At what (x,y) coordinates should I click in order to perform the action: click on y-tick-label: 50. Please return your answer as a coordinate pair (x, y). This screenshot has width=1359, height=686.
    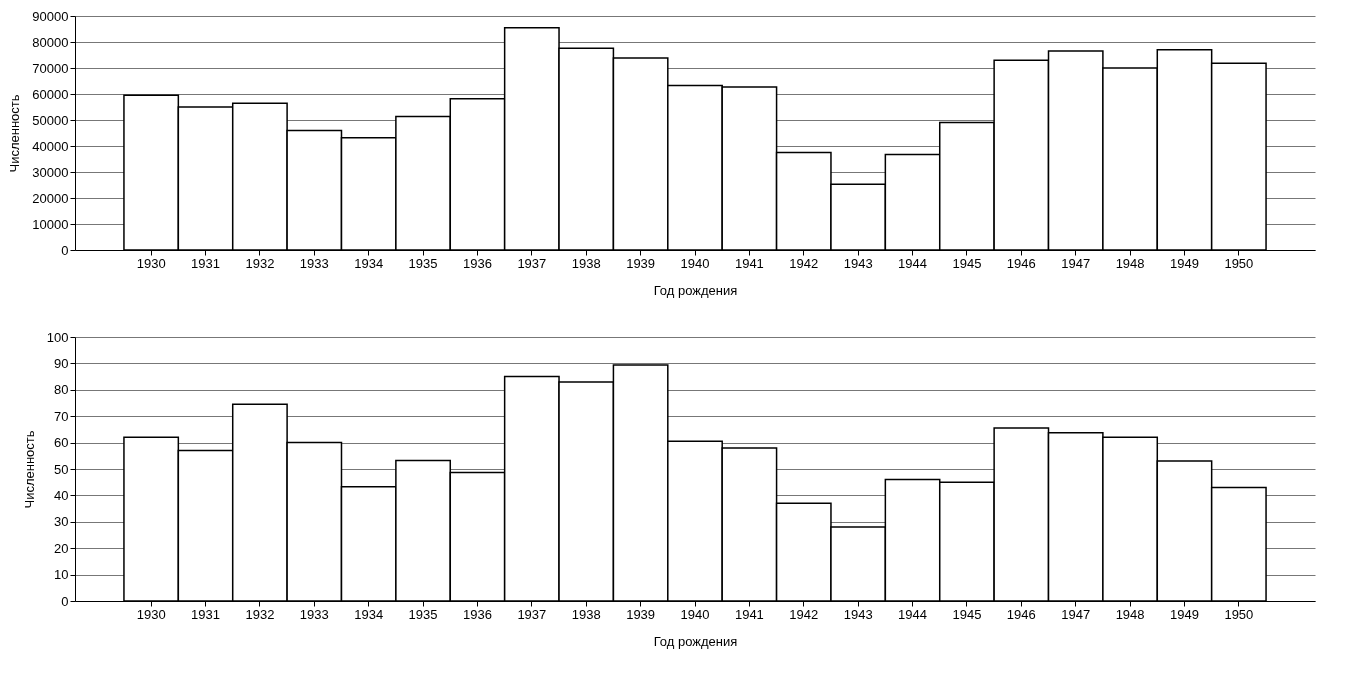
    Looking at the image, I should click on (61, 469).